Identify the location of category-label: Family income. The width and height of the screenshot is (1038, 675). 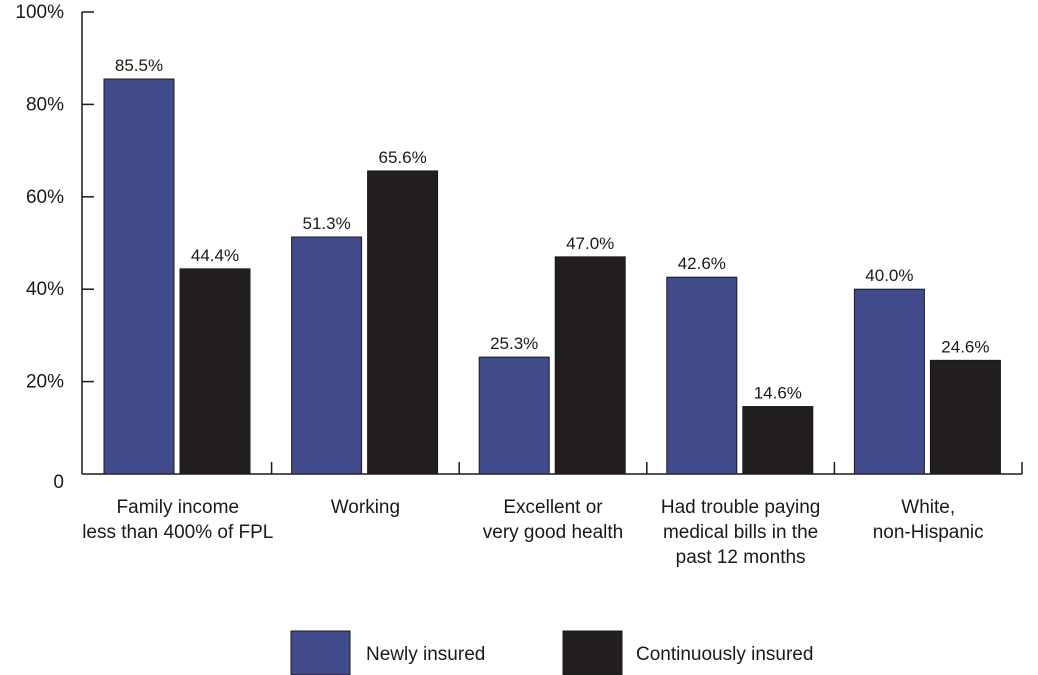
(178, 507).